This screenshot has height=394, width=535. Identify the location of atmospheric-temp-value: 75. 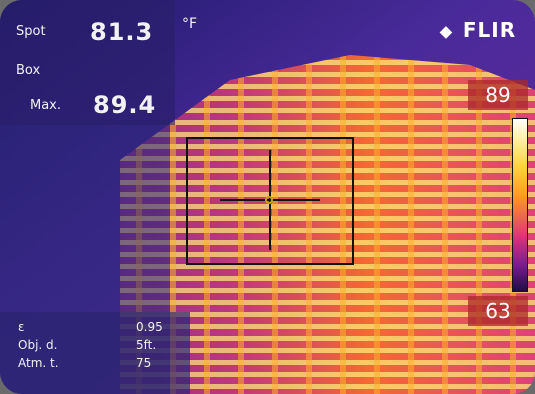
(144, 363).